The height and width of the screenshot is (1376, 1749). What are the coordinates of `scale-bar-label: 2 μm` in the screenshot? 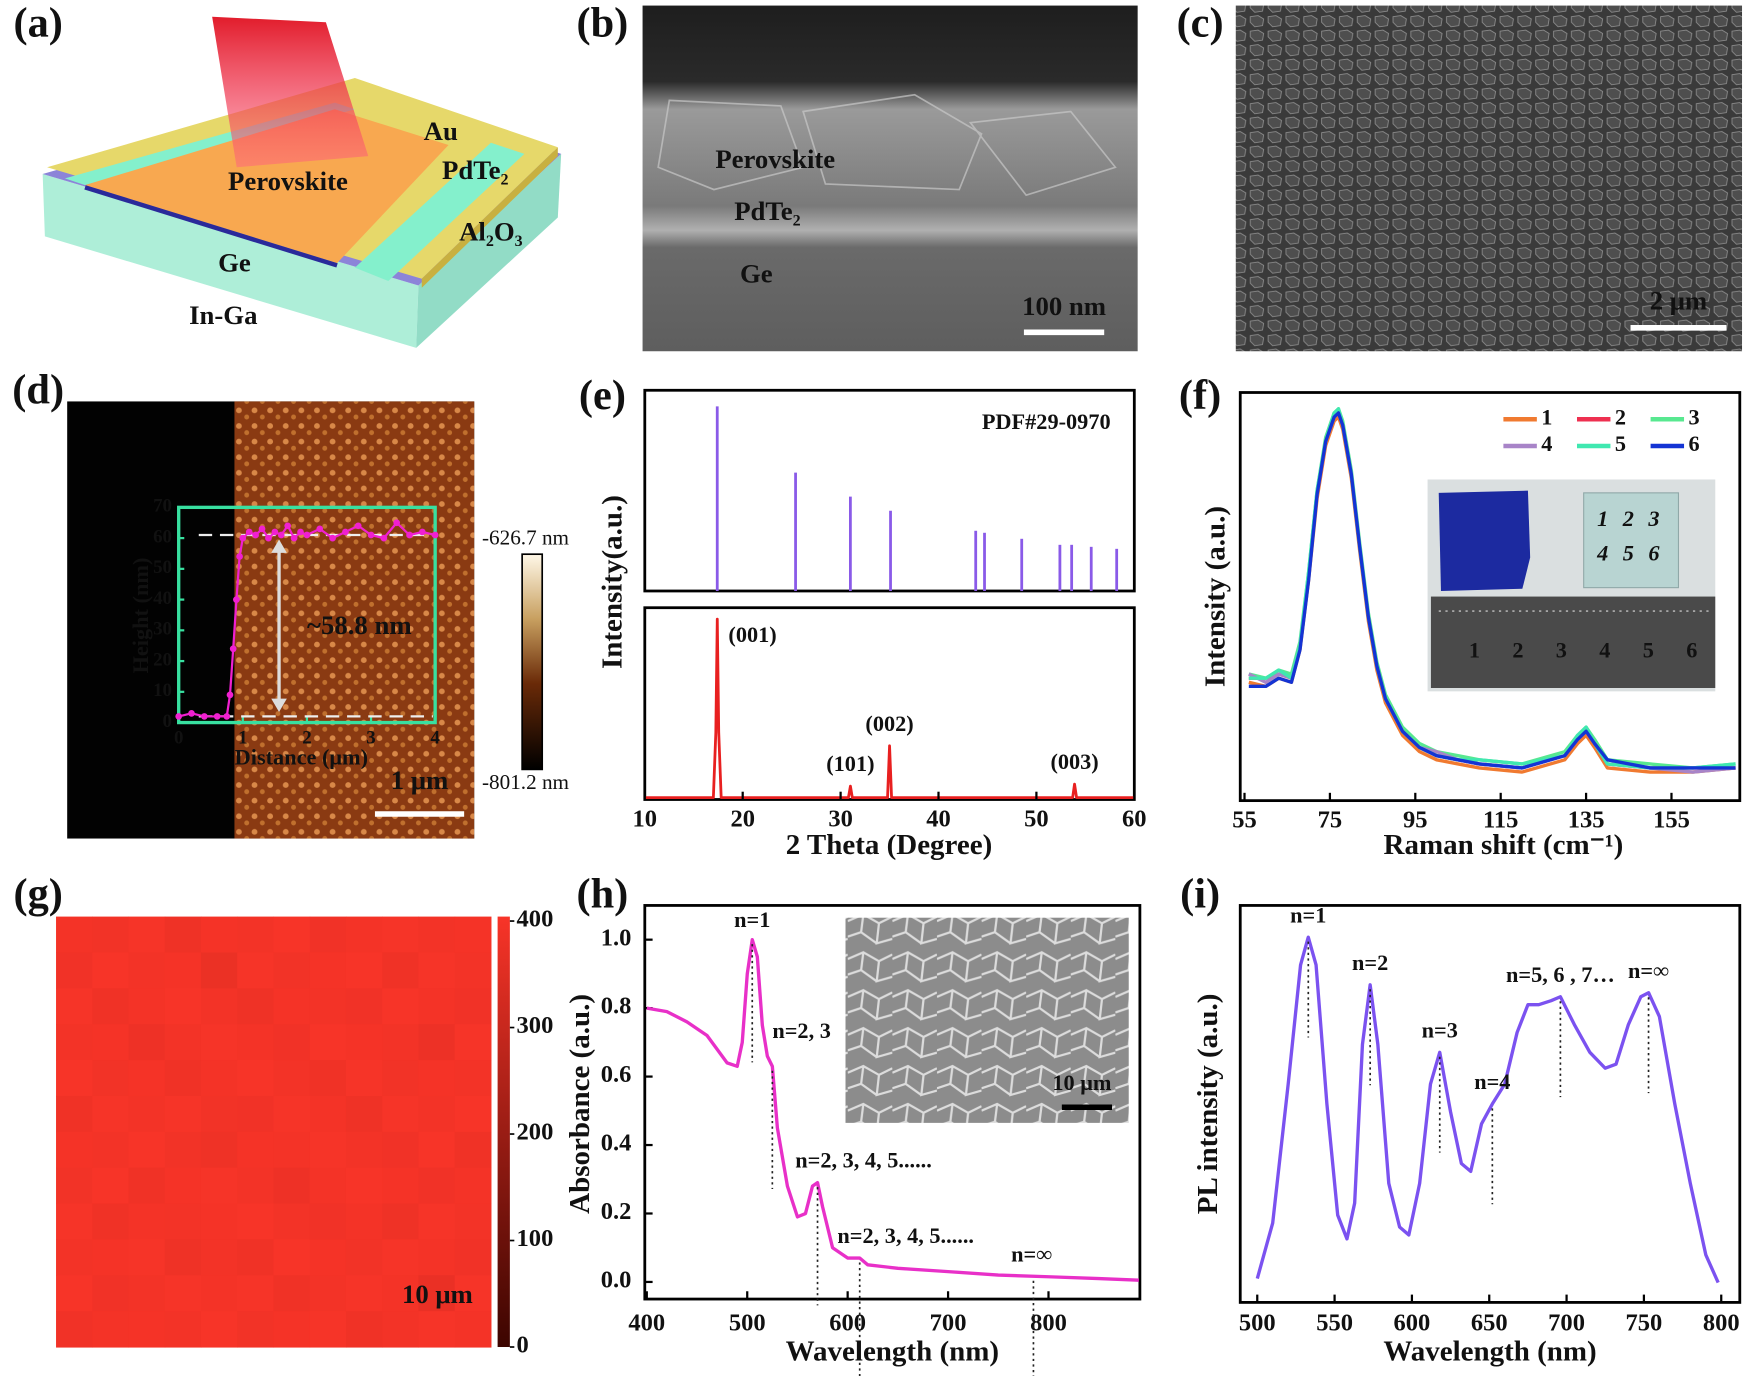 It's located at (1679, 300).